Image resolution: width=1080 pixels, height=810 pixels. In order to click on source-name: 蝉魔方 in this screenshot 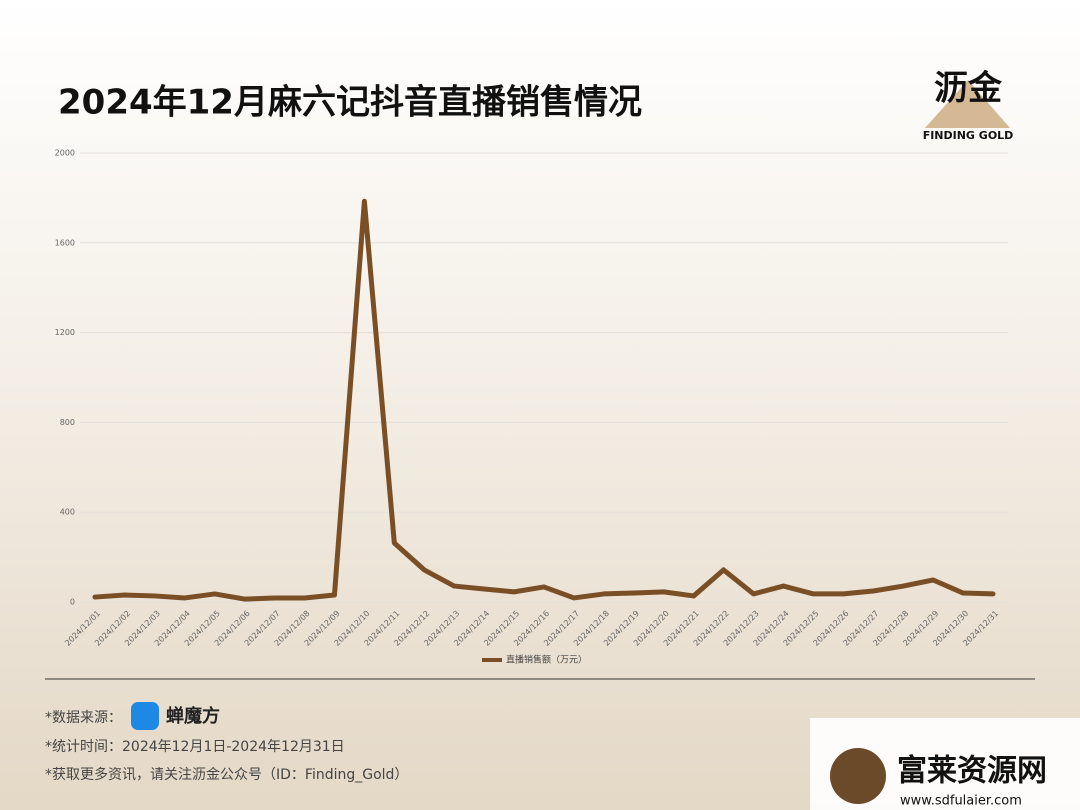, I will do `click(193, 716)`.